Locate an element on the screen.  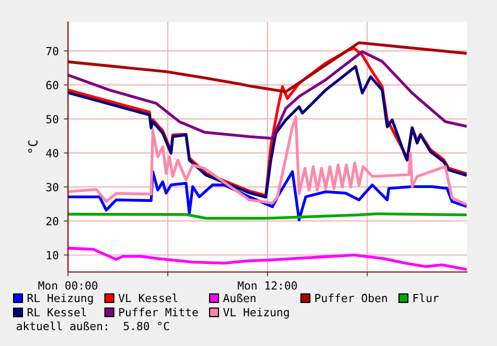
y-tick-label: 70 is located at coordinates (52, 51).